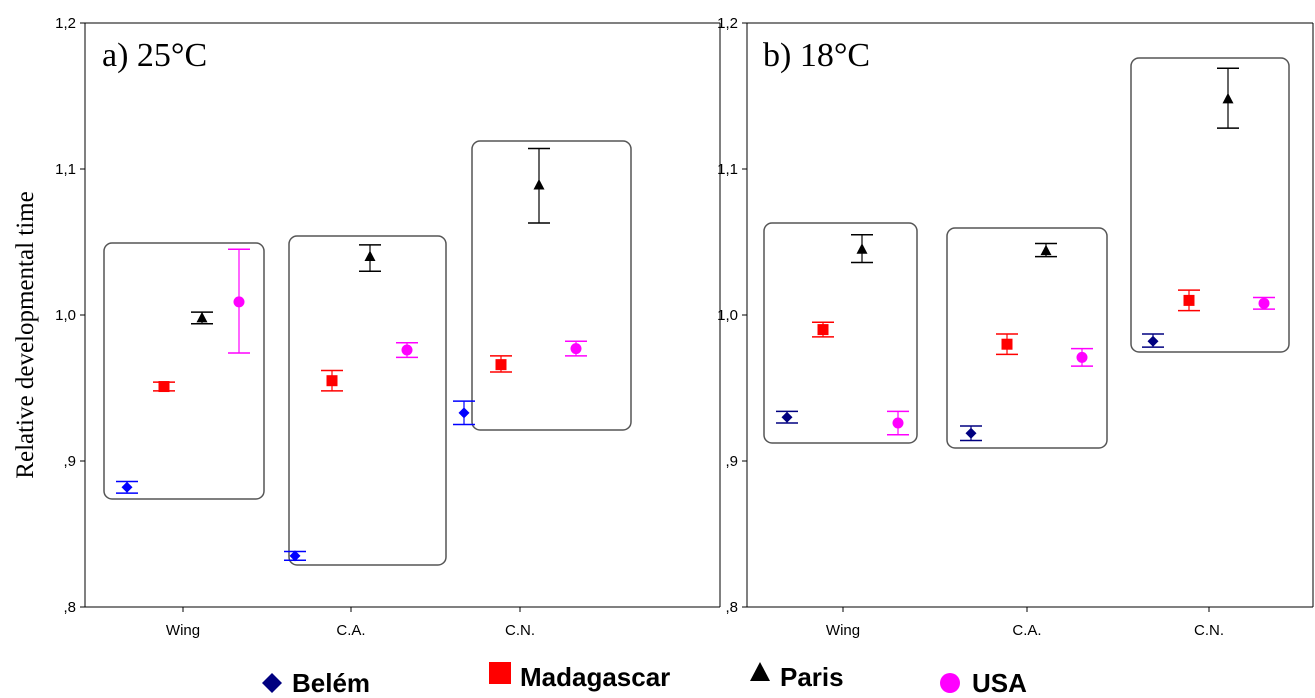 Image resolution: width=1315 pixels, height=698 pixels. I want to click on panel-title: b) 18°C, so click(816, 55).